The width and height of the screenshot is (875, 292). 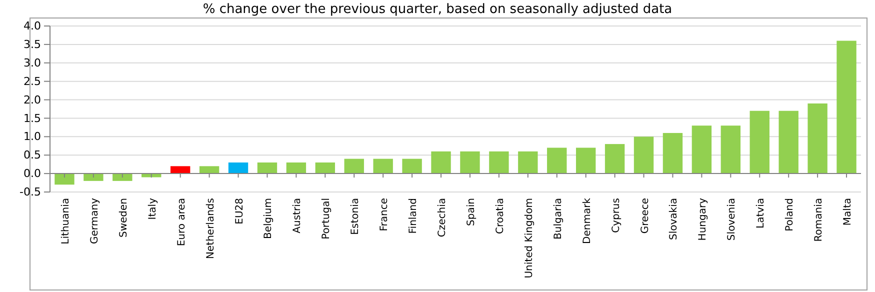 I want to click on x-tick-label: Cyprus, so click(x=616, y=215).